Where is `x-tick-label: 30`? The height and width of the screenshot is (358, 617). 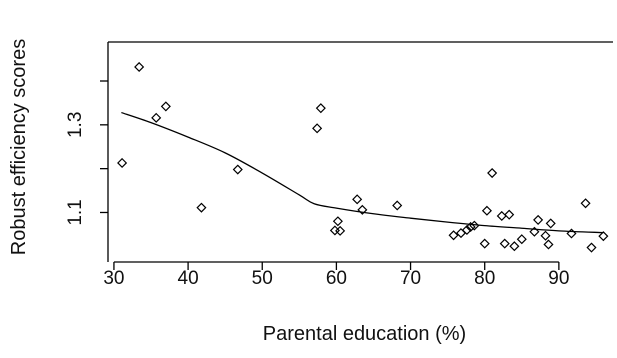 x-tick-label: 30 is located at coordinates (113, 278).